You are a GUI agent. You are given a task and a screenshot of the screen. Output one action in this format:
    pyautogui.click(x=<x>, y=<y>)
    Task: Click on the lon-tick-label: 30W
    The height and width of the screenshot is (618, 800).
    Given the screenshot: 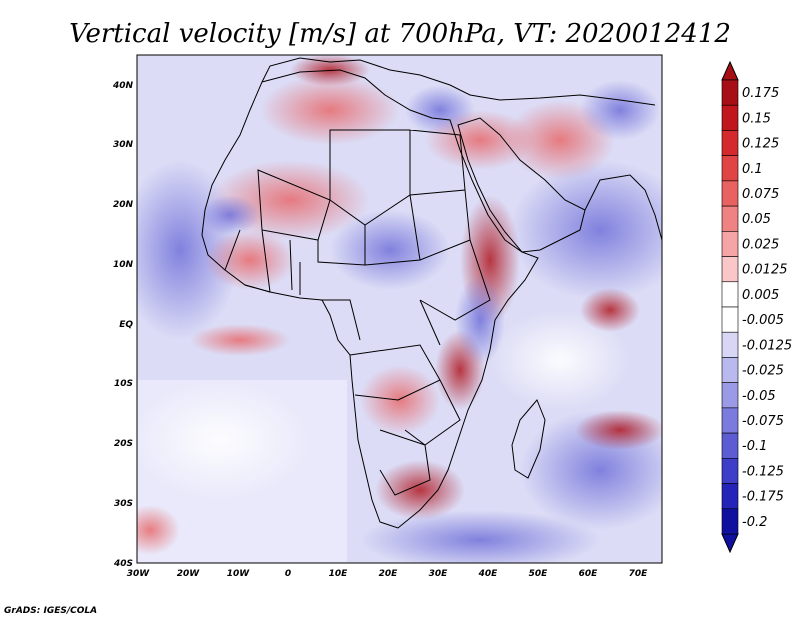 What is the action you would take?
    pyautogui.click(x=139, y=574)
    